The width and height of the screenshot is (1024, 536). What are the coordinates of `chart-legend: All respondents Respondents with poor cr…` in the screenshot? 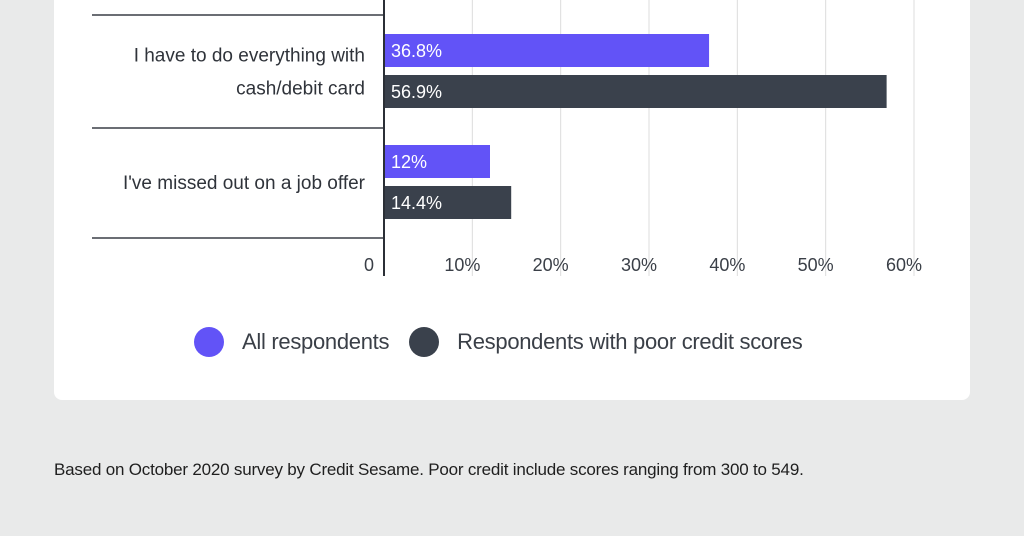 It's located at (508, 342).